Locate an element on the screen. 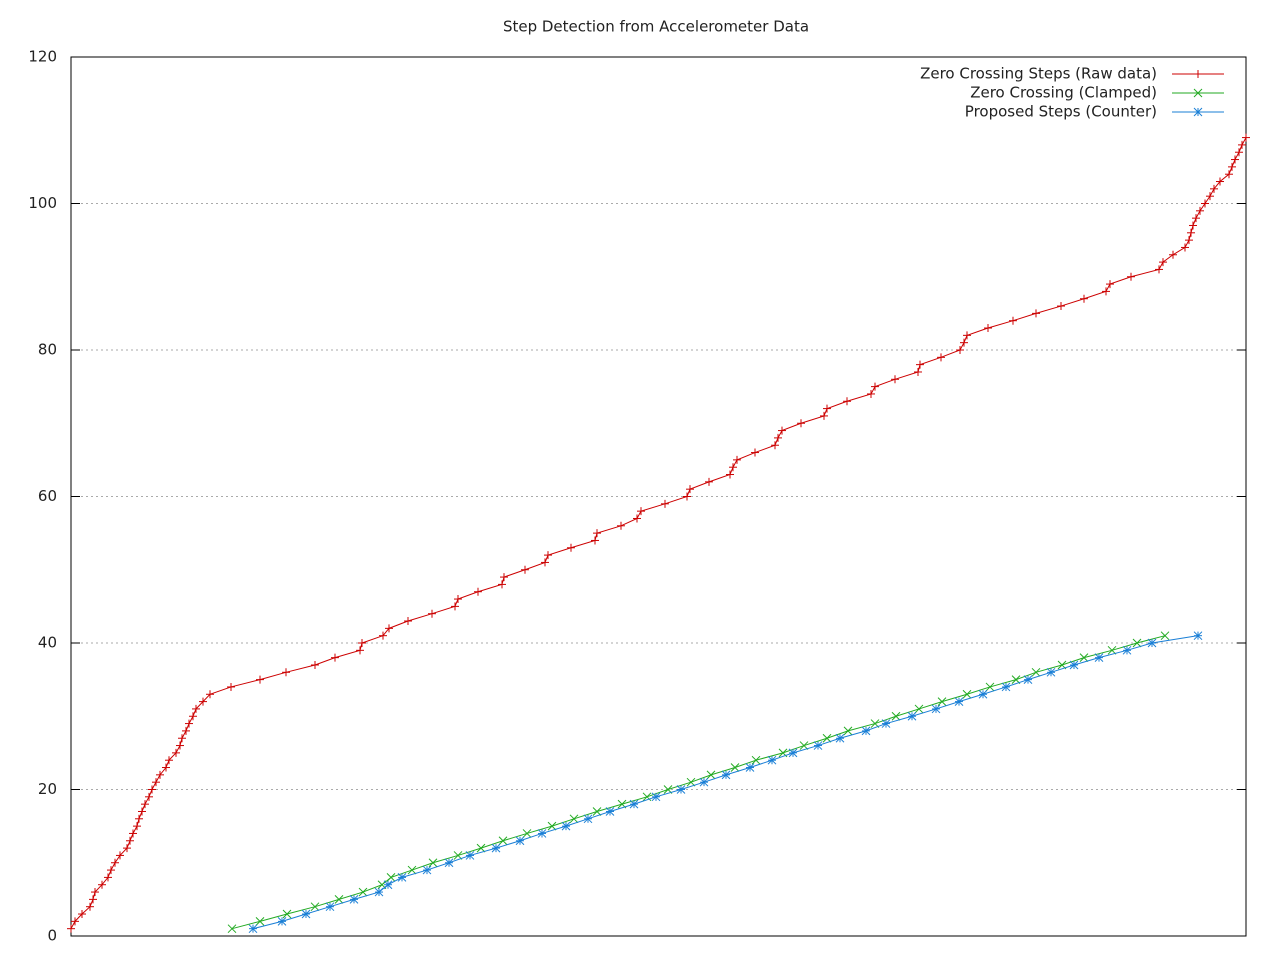 This screenshot has height=960, width=1280. y-tick-label: 60 is located at coordinates (47, 496).